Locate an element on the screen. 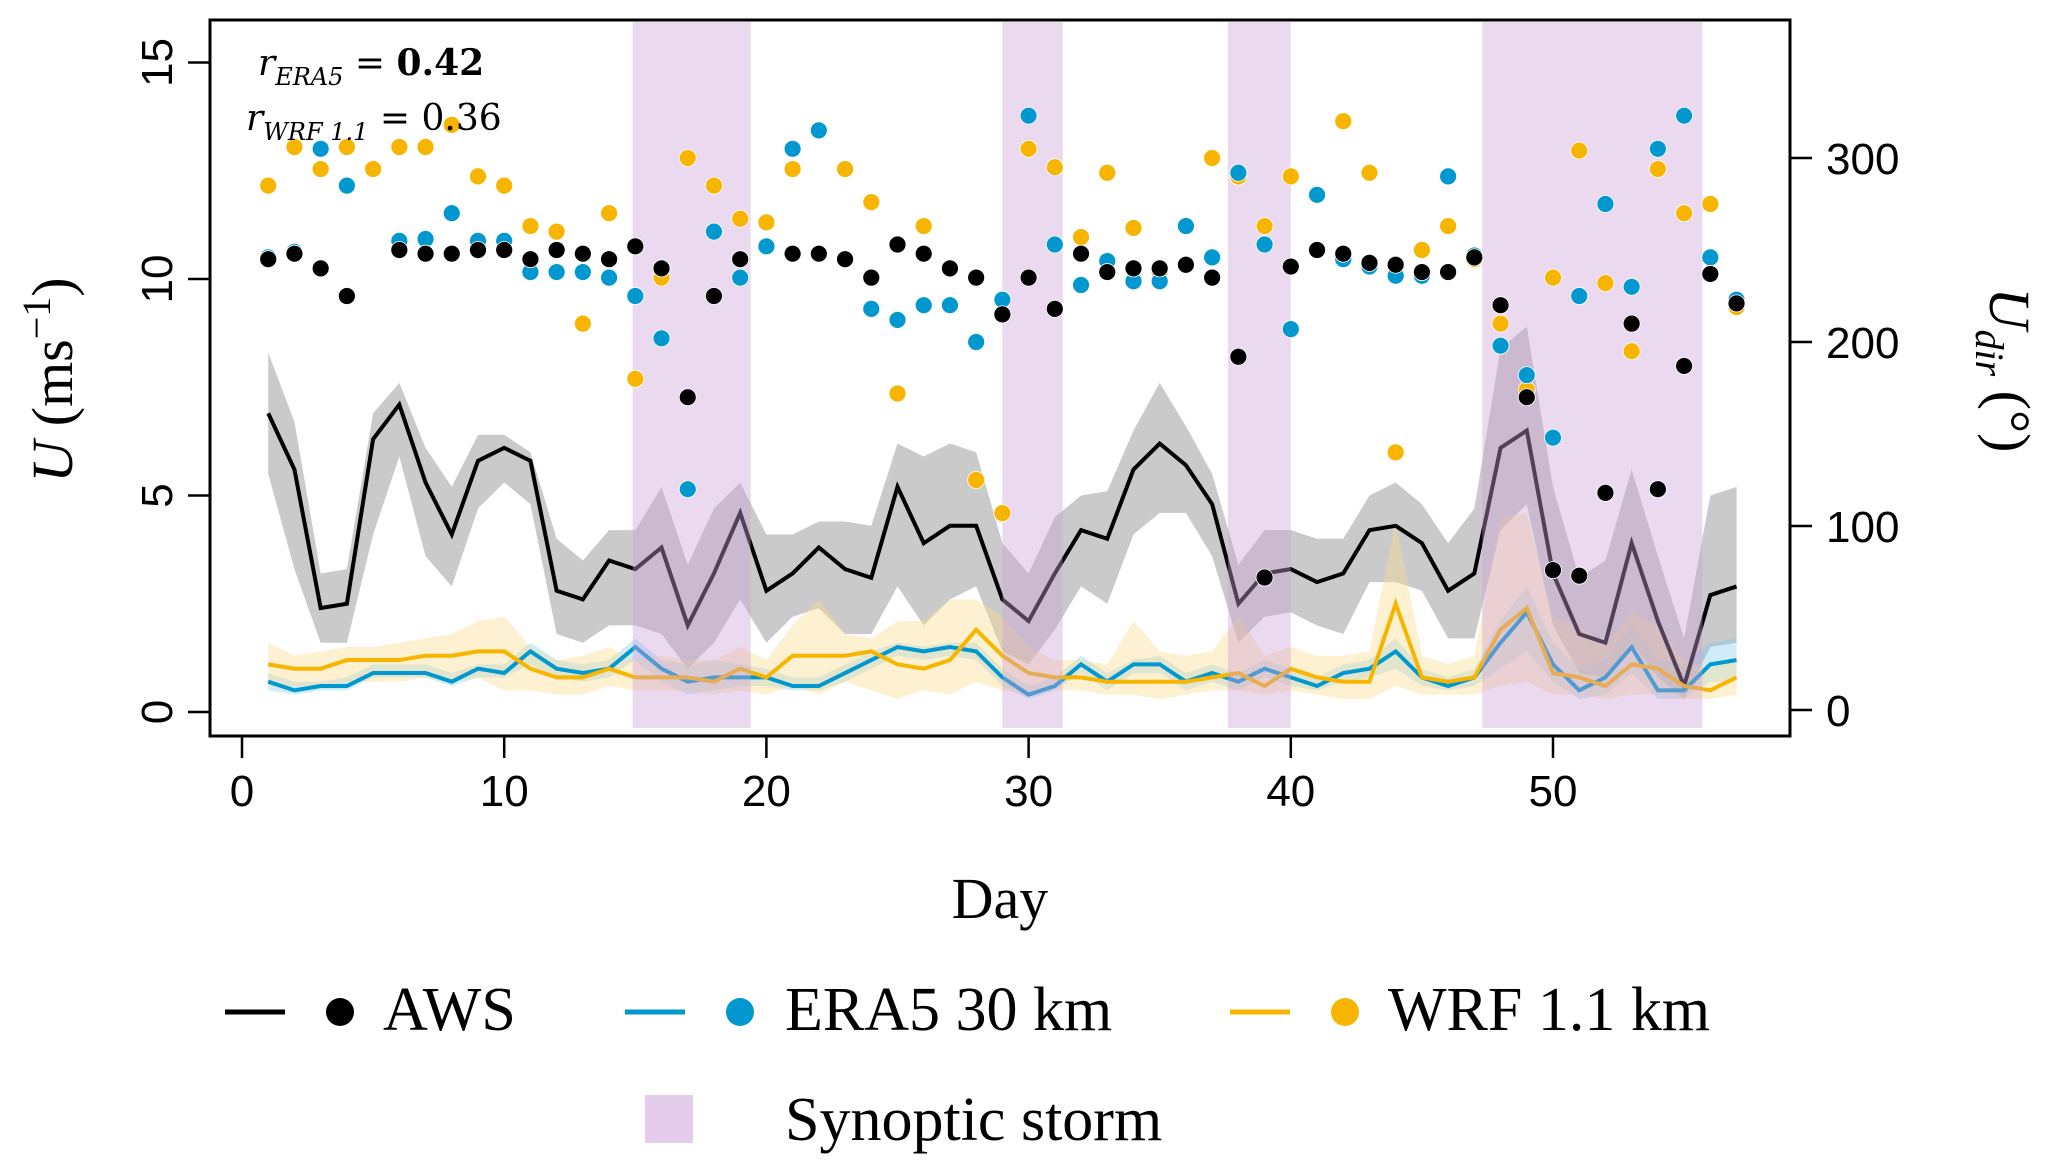  svg-text: rWRF 1.1 = 0.36 is located at coordinates (374, 122).